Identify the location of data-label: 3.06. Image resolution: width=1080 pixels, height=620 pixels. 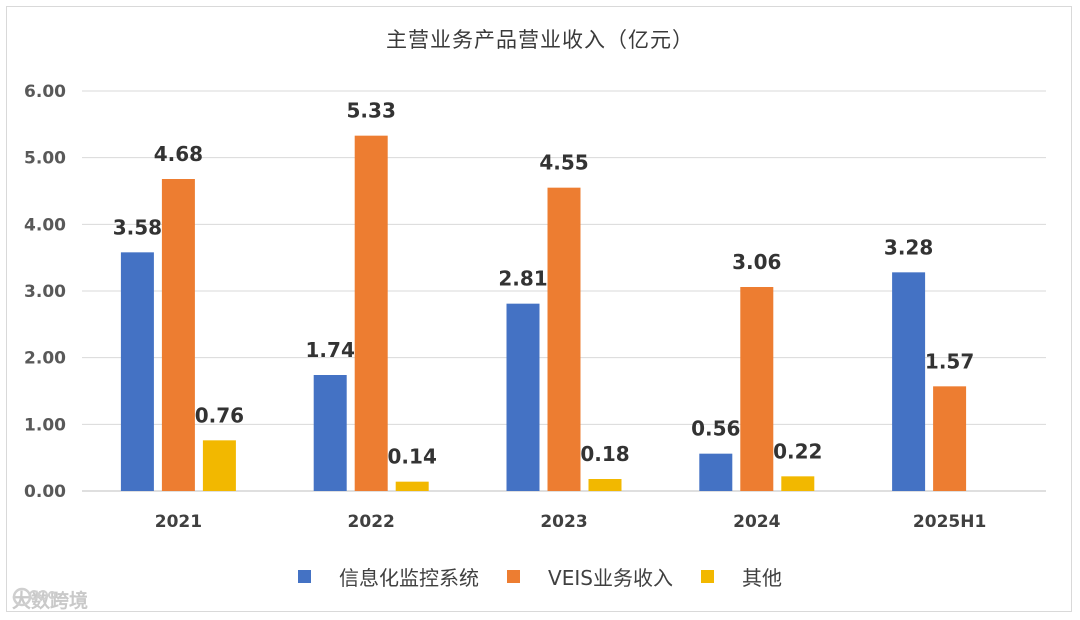
(756, 262).